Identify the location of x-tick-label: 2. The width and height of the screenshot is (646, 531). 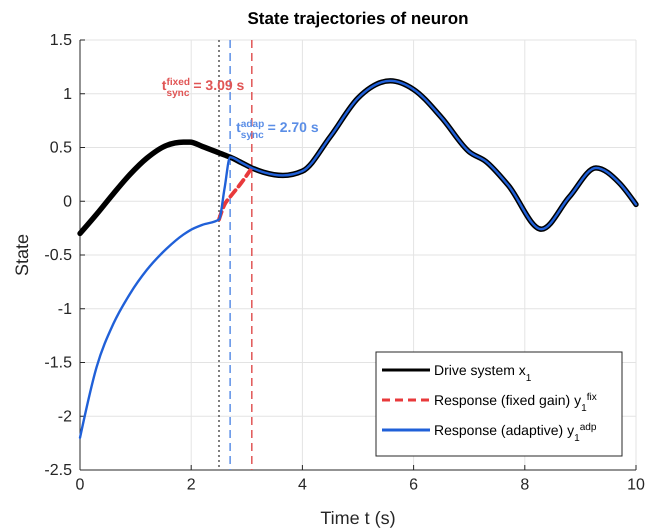
(191, 485).